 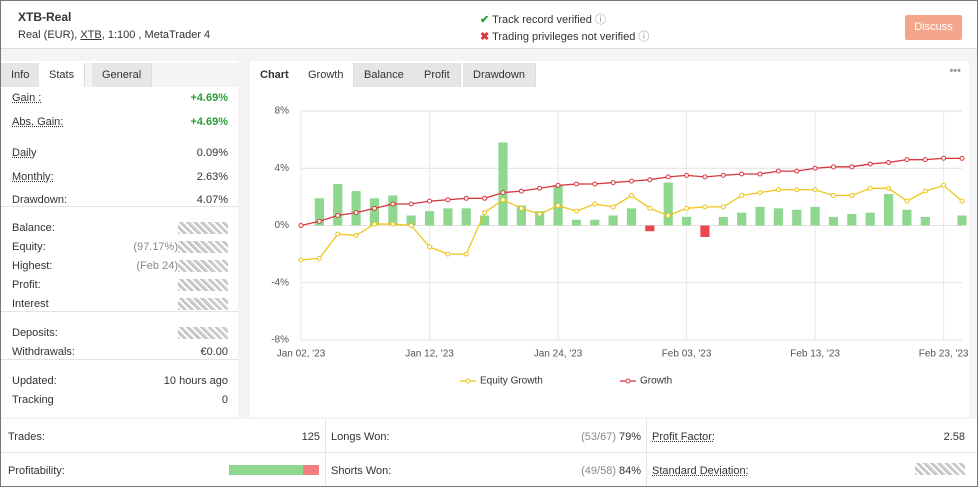 I want to click on stat-row: Equity: (97.17%), so click(x=119, y=247).